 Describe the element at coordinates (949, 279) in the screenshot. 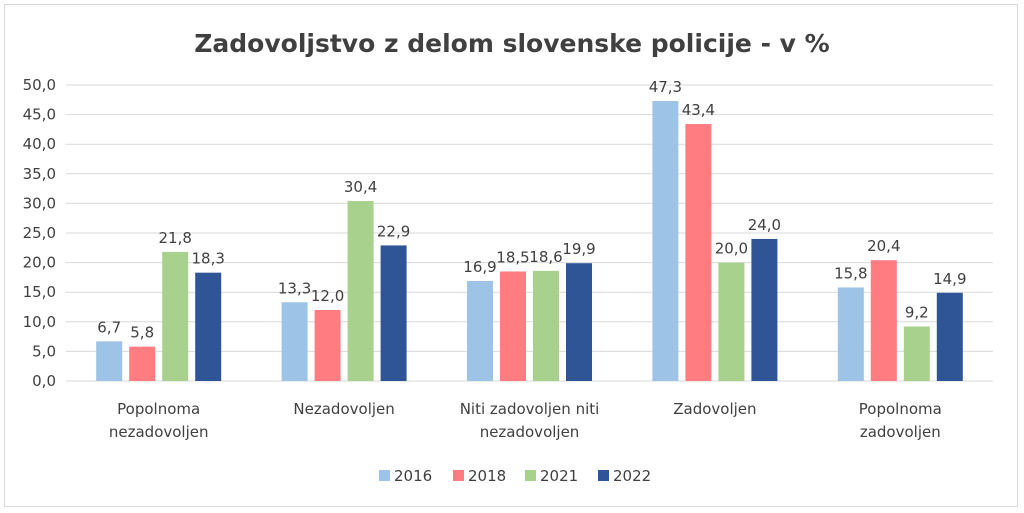

I see `data-label: 14,9` at that location.